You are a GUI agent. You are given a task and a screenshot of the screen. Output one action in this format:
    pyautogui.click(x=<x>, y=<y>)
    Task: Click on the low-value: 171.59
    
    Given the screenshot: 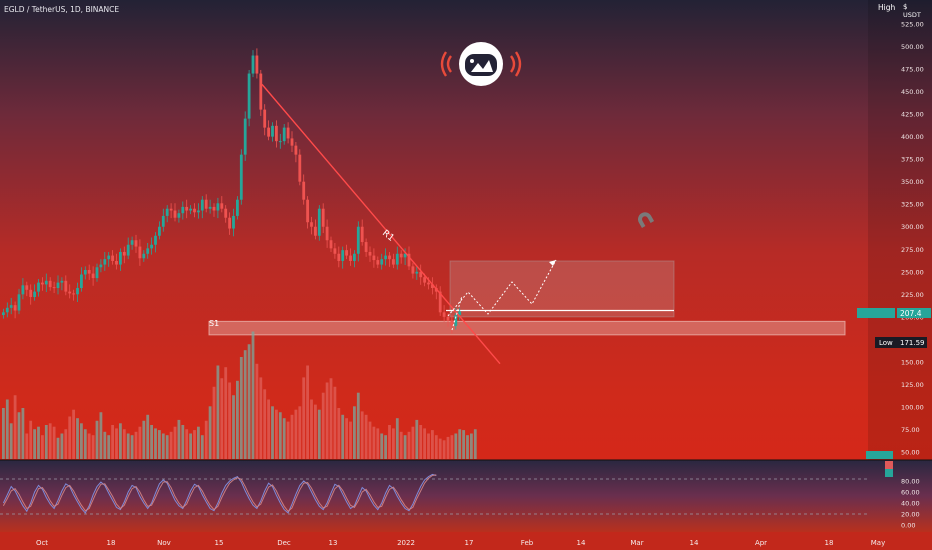 What is the action you would take?
    pyautogui.click(x=912, y=343)
    